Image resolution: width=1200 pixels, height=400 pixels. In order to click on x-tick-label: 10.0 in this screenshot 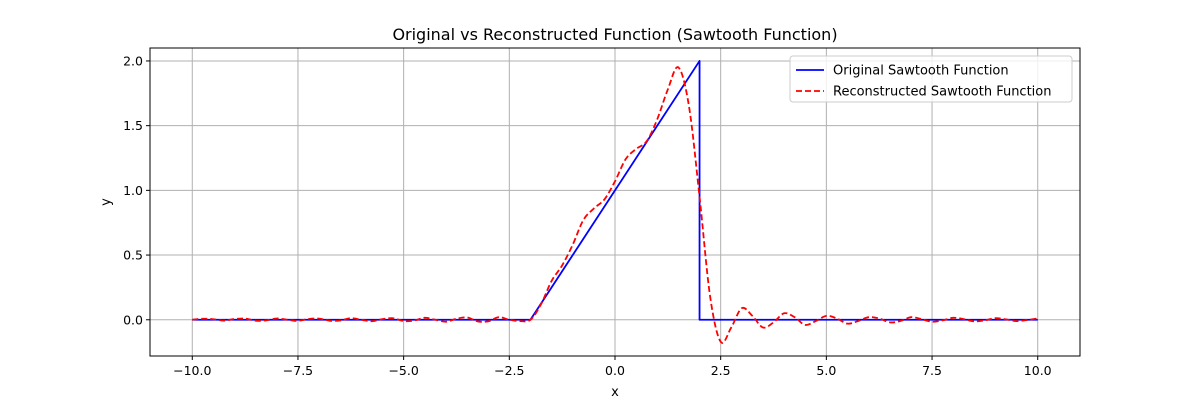, I will do `click(1038, 370)`.